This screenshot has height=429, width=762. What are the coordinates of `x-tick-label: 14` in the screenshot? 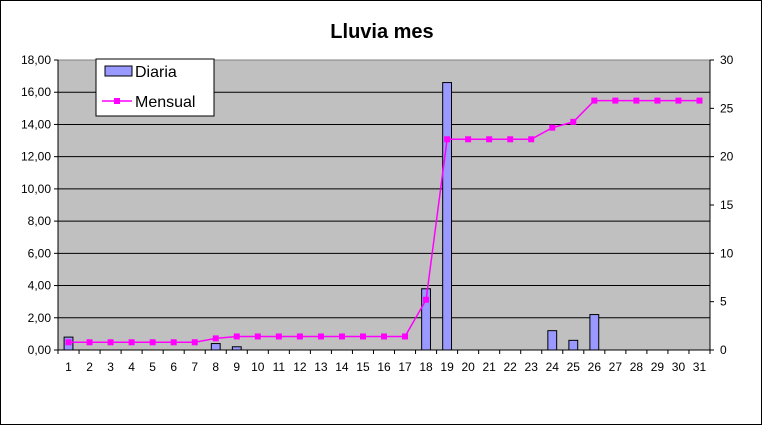 It's located at (342, 367).